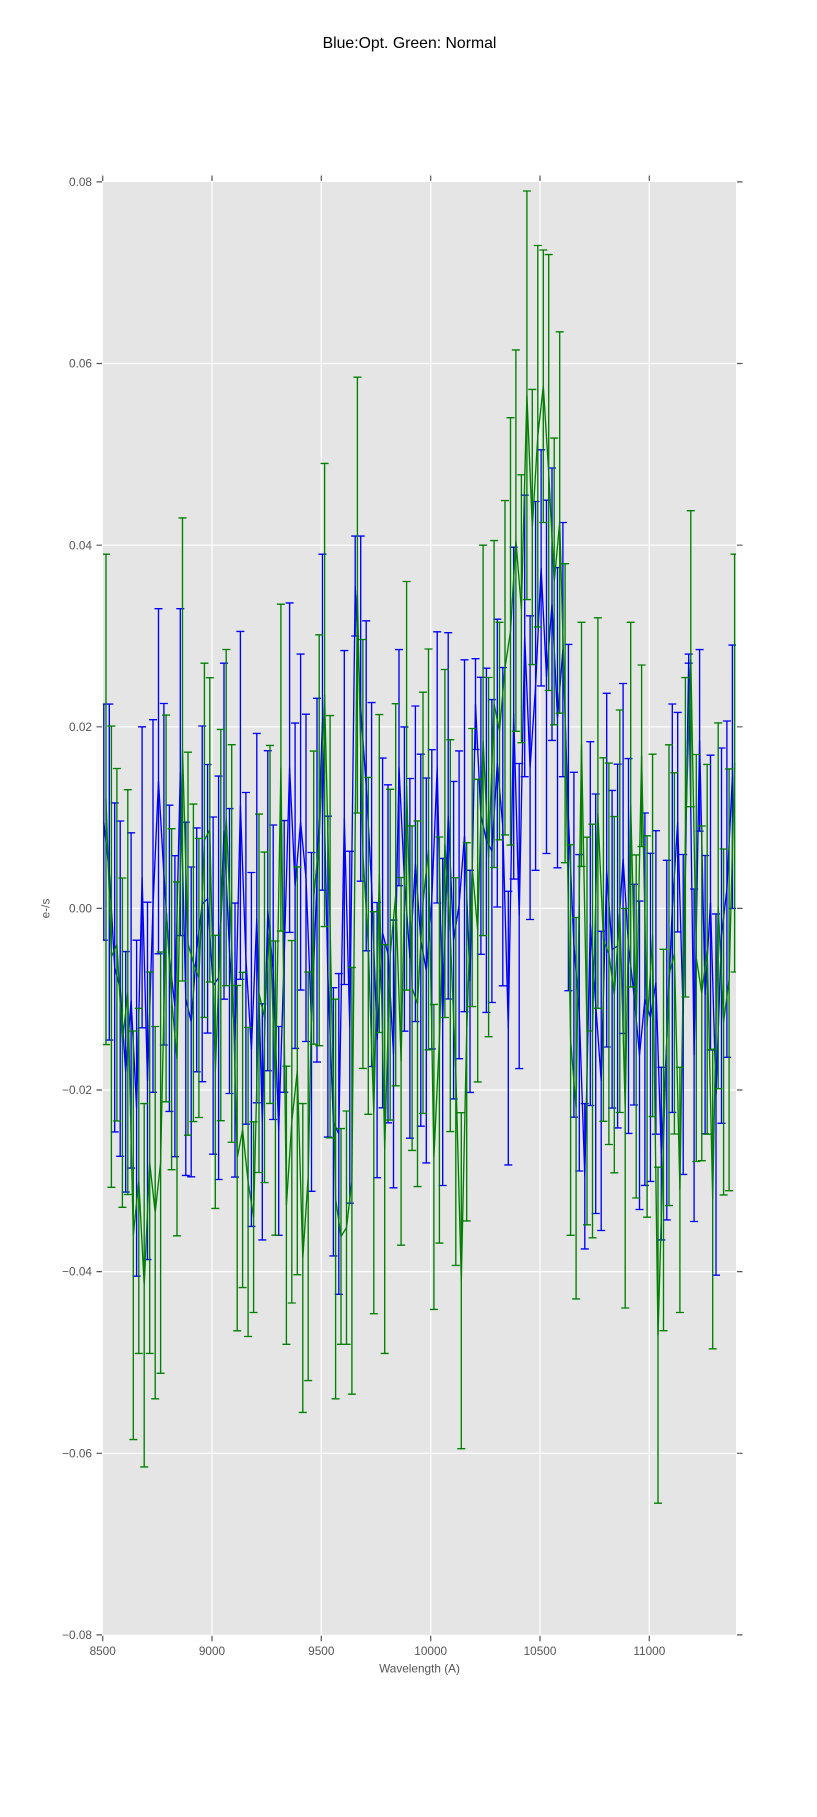 This screenshot has width=817, height=1817. What do you see at coordinates (77, 1453) in the screenshot?
I see `svg-text: −0.06` at bounding box center [77, 1453].